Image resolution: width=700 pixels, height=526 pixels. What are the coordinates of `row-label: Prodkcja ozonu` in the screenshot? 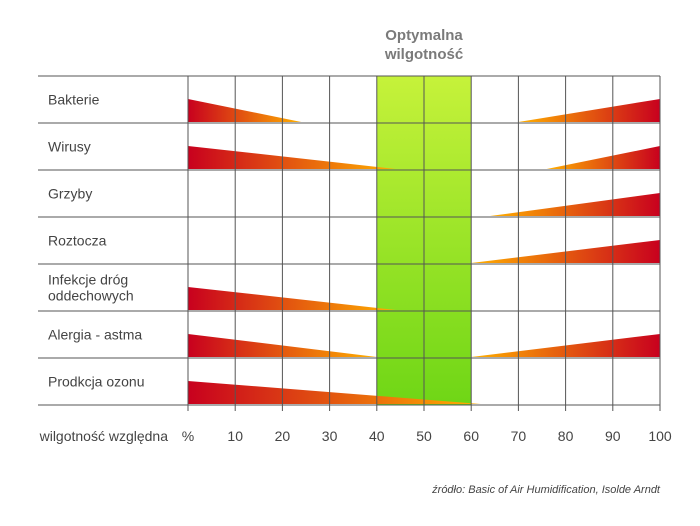 It's located at (96, 382).